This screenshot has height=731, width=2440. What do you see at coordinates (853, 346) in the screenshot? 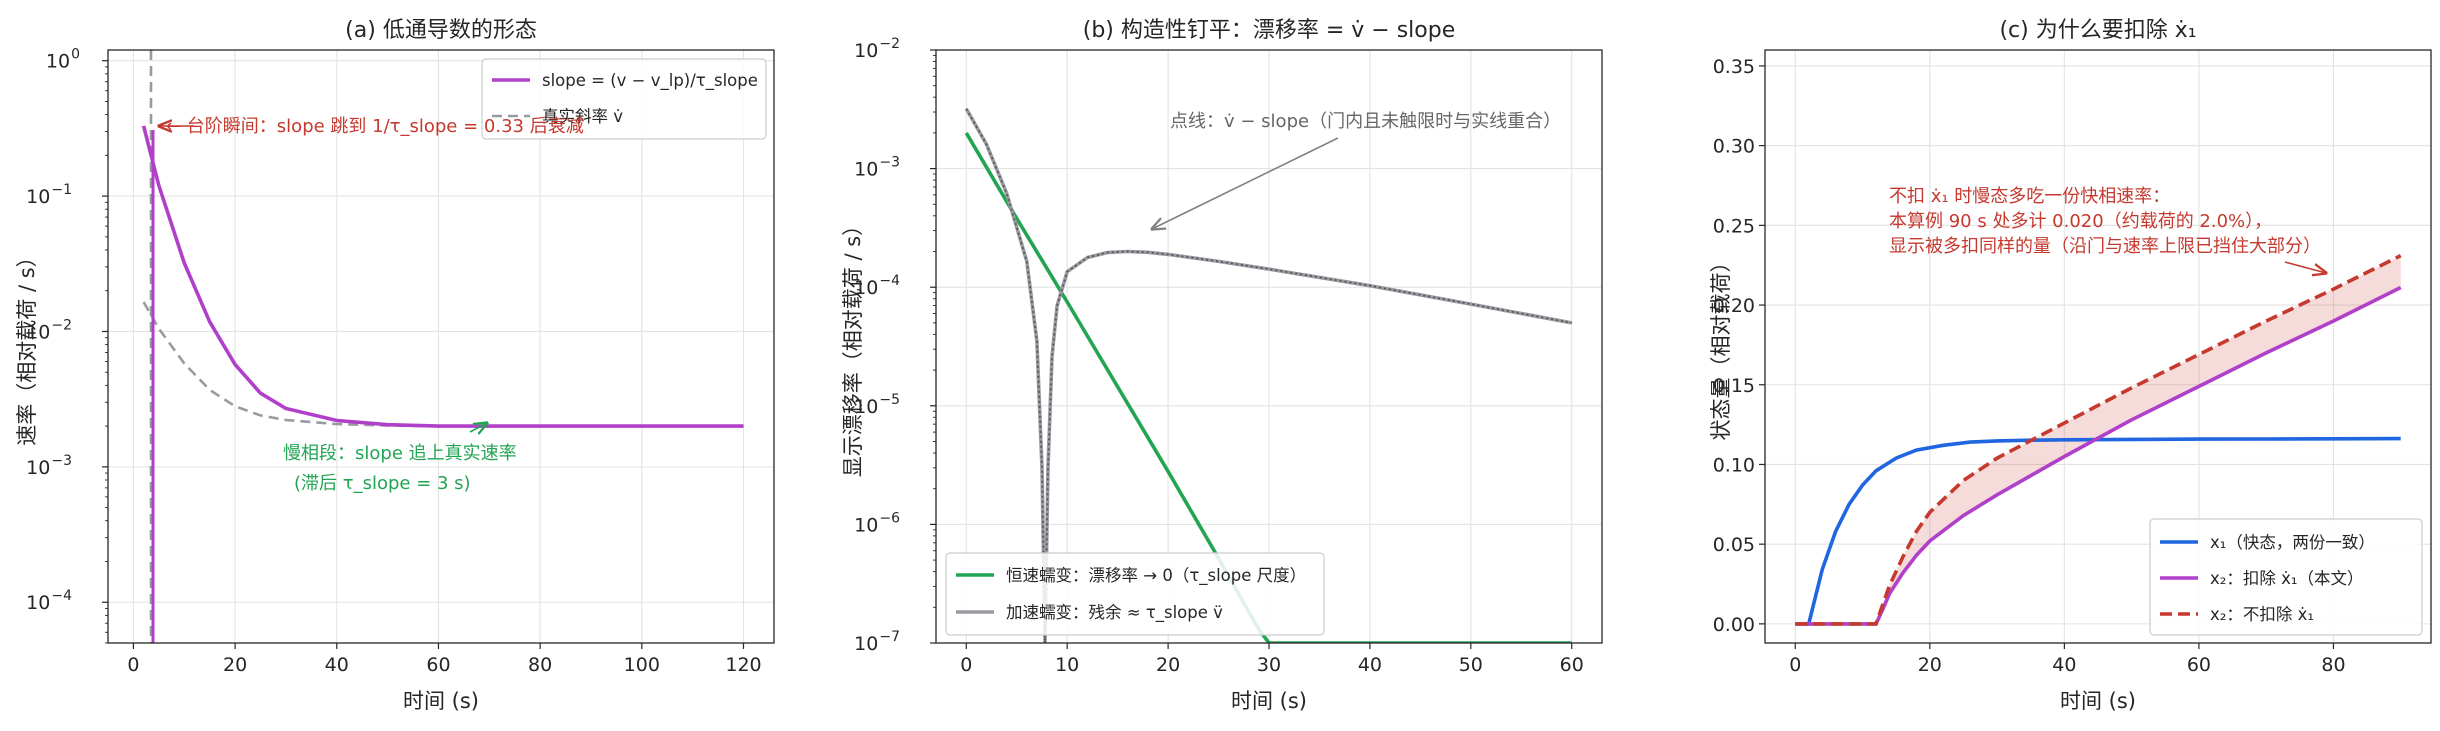
I see `panel-b-ylabel: 显示漂移率（相对载荷 / s）` at bounding box center [853, 346].